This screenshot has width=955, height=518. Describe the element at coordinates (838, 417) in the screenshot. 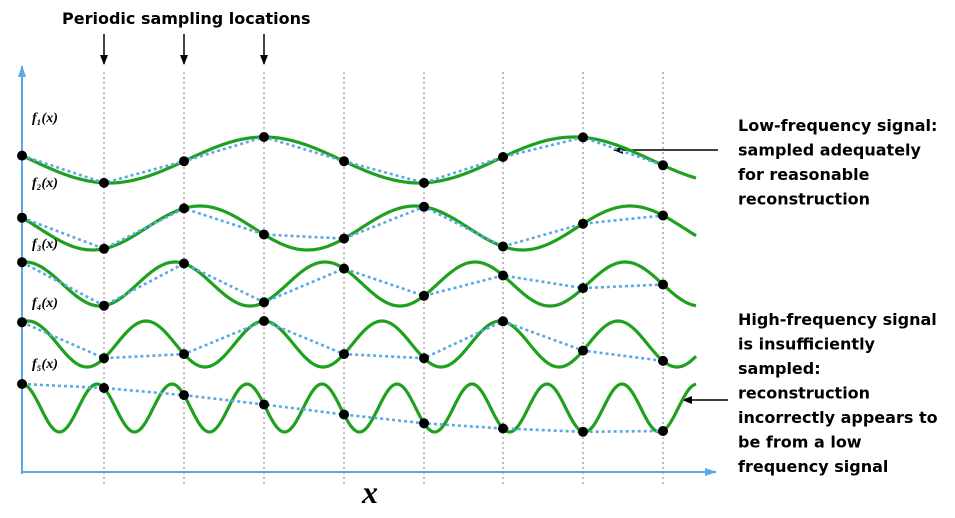

I see `annotation-line: incorrectly appears to` at that location.